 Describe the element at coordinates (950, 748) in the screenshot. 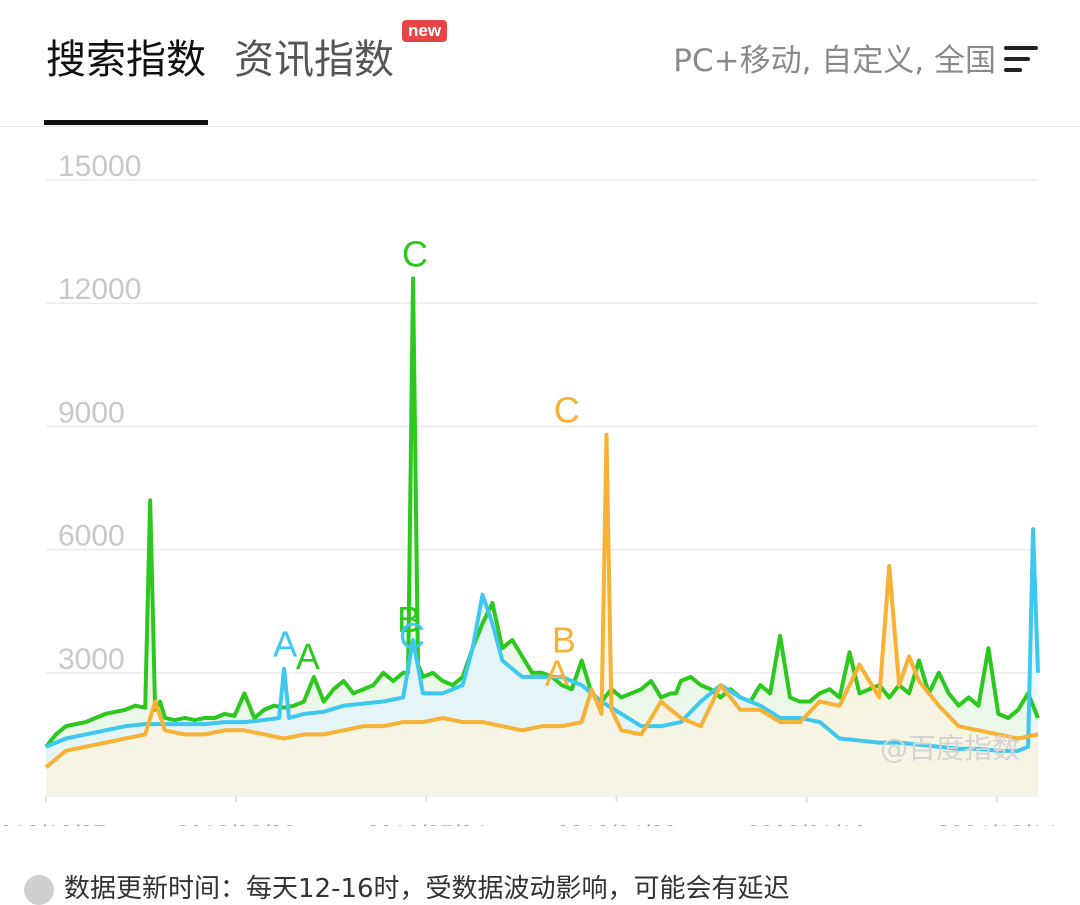

I see `watermark: @百度指数` at that location.